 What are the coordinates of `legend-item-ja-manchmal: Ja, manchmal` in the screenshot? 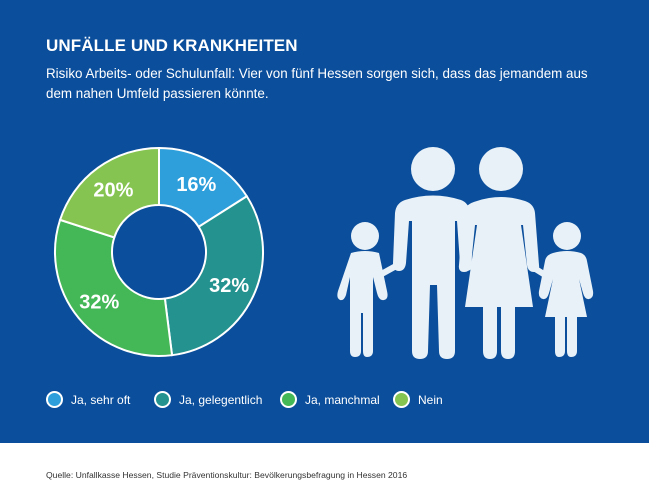 It's located at (330, 399).